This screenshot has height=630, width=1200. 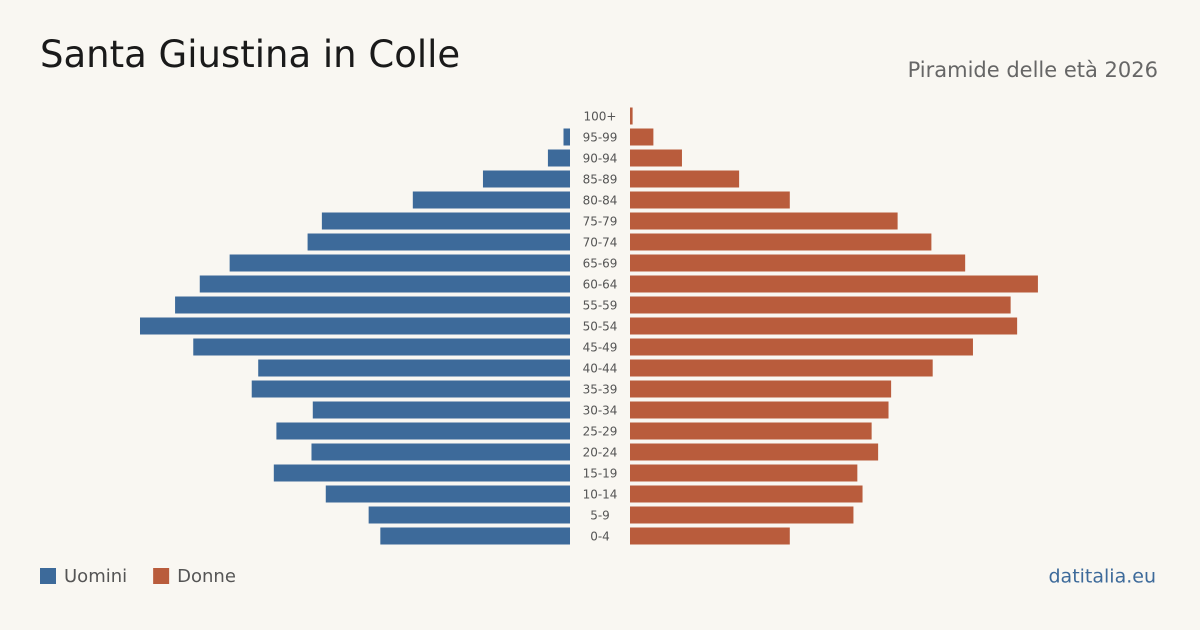 What do you see at coordinates (600, 243) in the screenshot?
I see `age-label: 70-74` at bounding box center [600, 243].